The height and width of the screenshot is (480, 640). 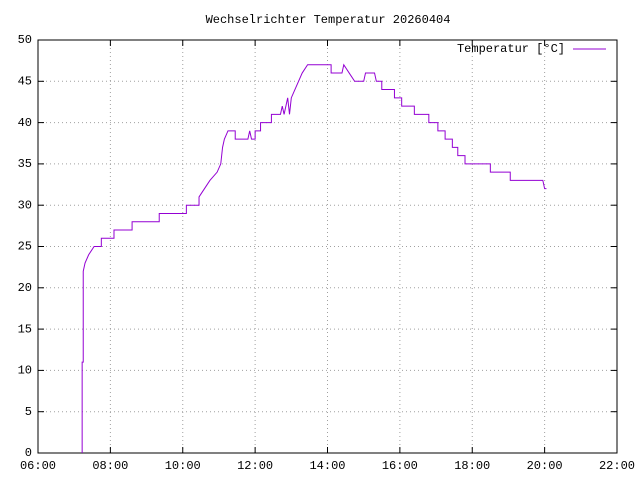 What do you see at coordinates (400, 466) in the screenshot?
I see `x-tick-label: 16:00` at bounding box center [400, 466].